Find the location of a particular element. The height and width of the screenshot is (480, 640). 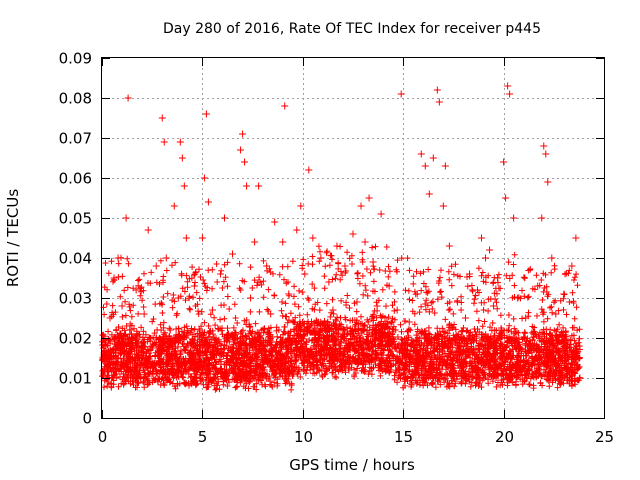

x-tick-label: 10 is located at coordinates (303, 437).